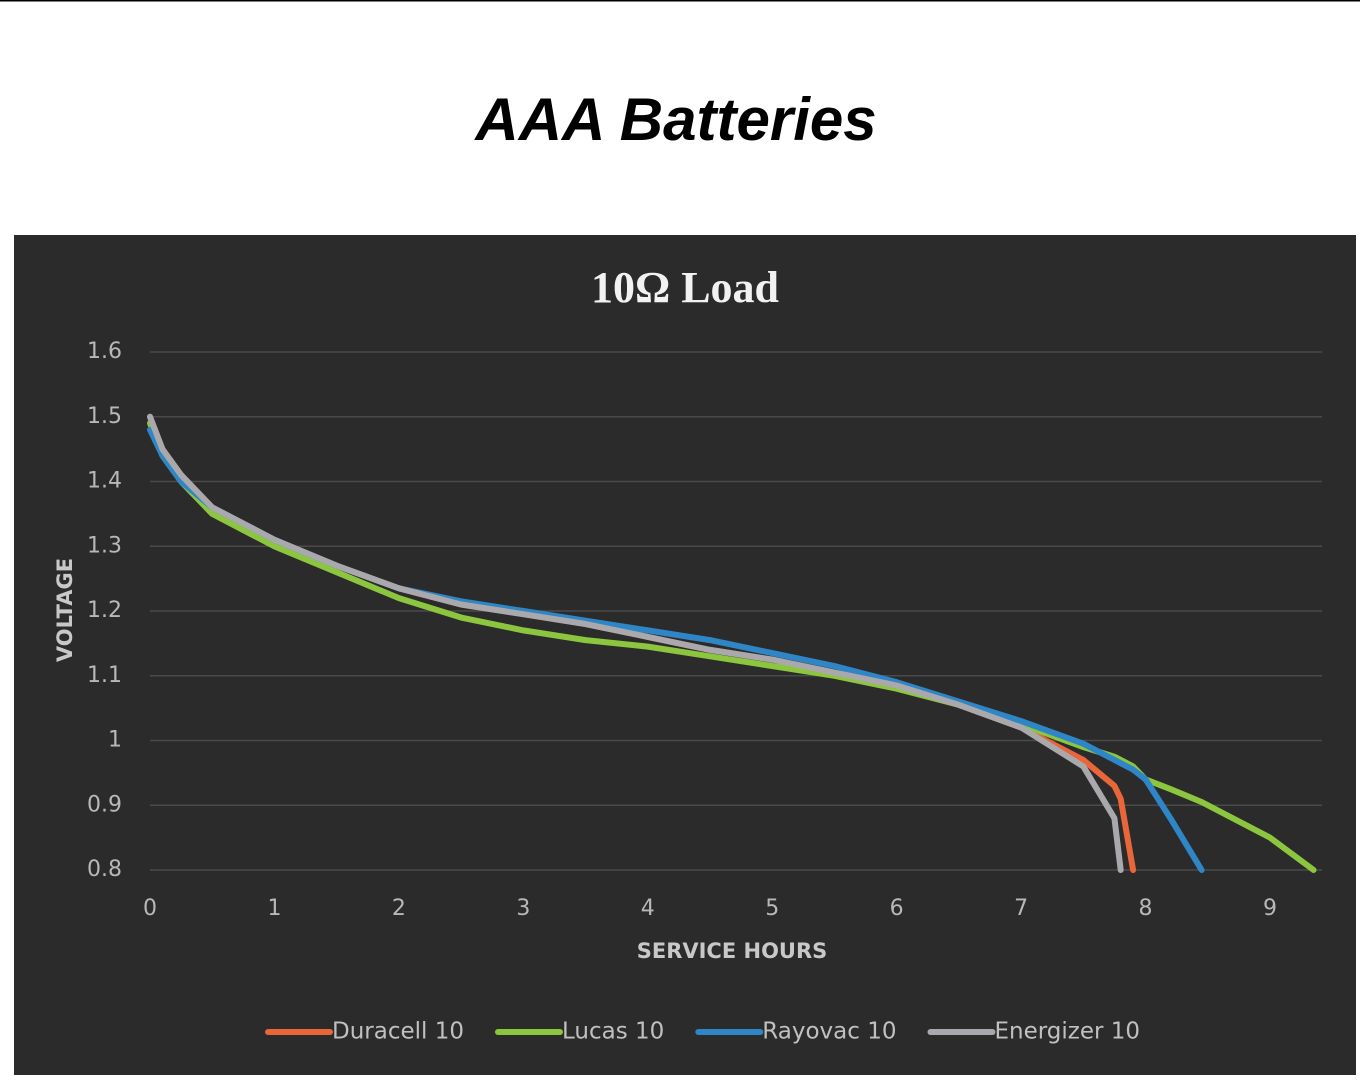 This screenshot has height=1085, width=1360. I want to click on x-tick-label: 3, so click(523, 908).